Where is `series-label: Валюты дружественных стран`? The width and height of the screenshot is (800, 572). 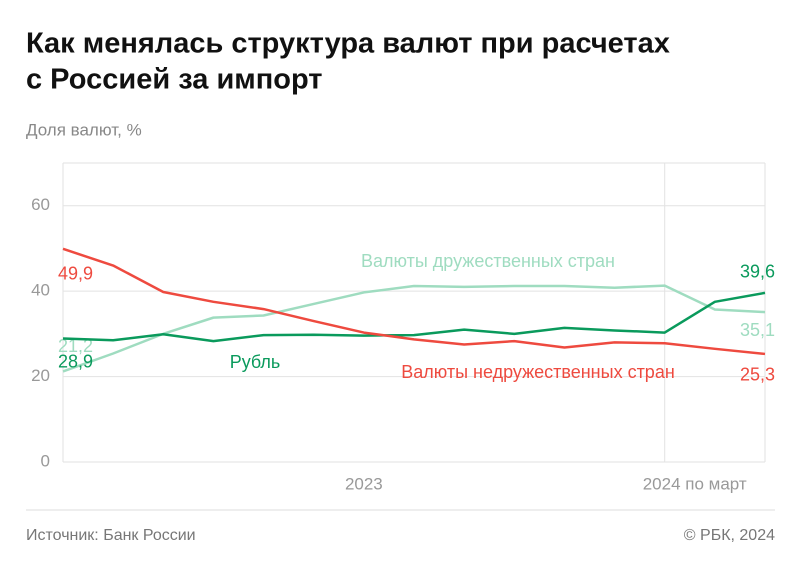 series-label: Валюты дружественных стран is located at coordinates (488, 261).